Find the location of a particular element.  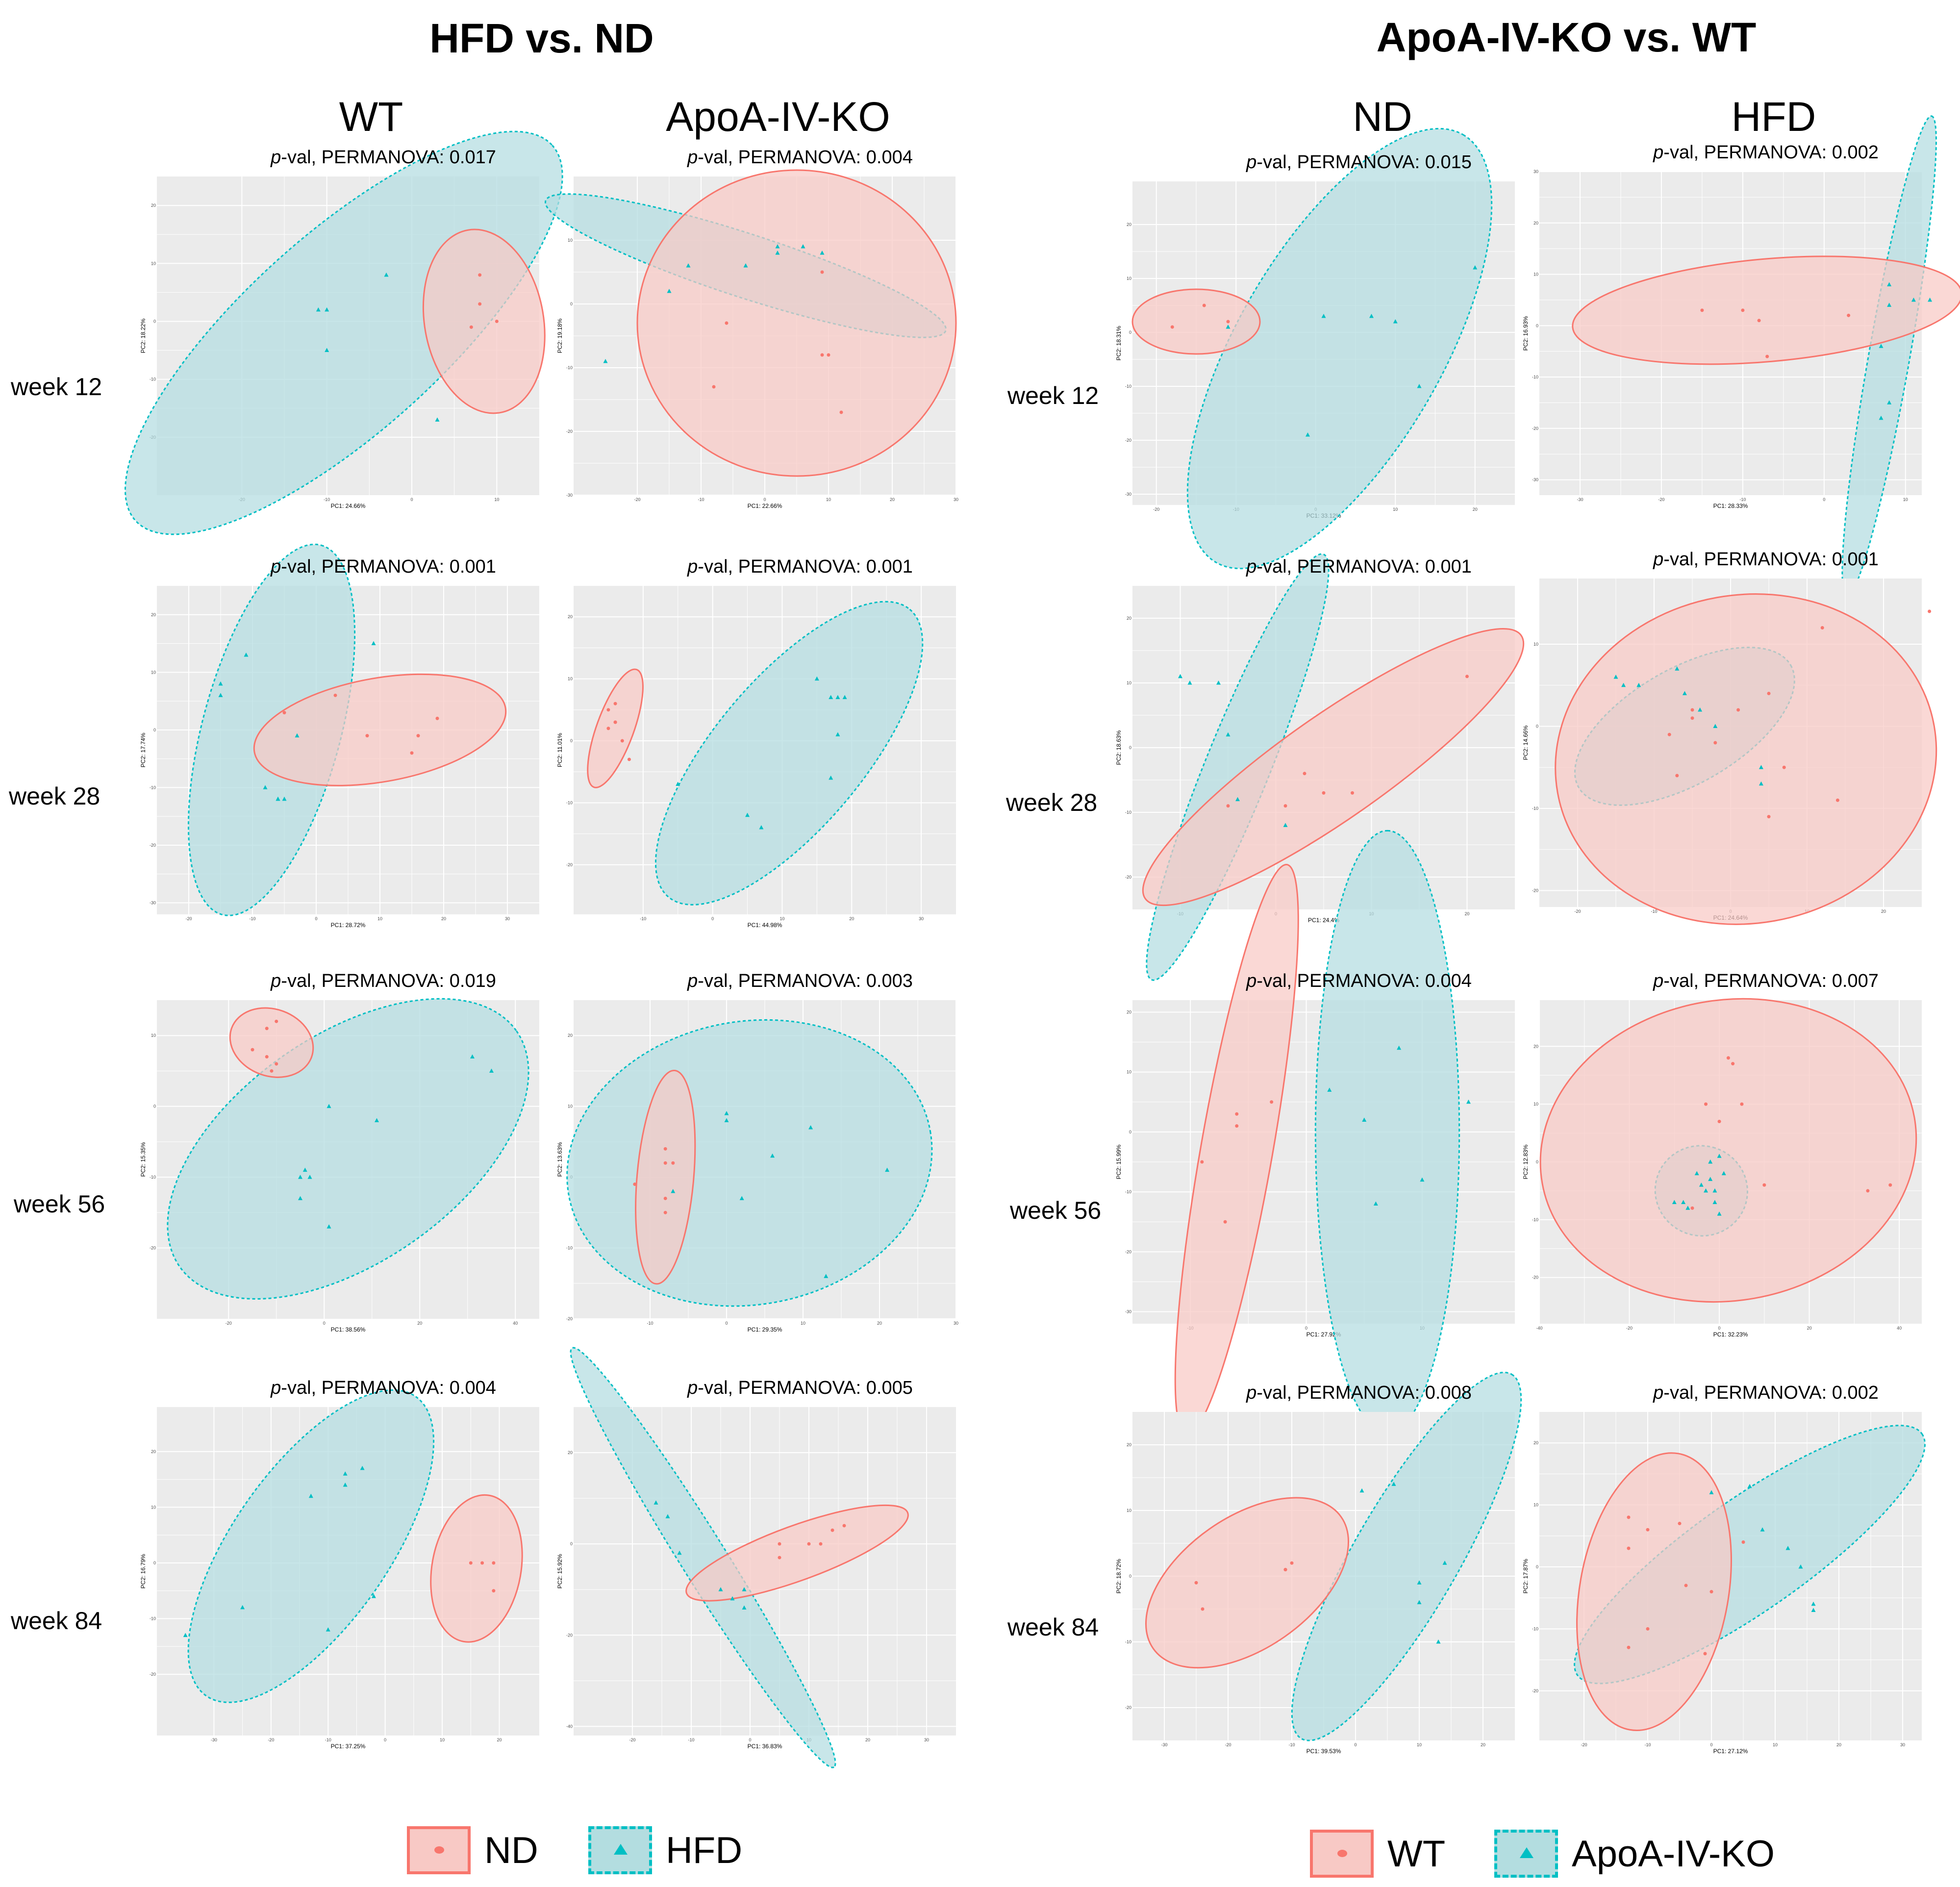

y-axis-label: PC2: 12.83% is located at coordinates (1525, 1162).